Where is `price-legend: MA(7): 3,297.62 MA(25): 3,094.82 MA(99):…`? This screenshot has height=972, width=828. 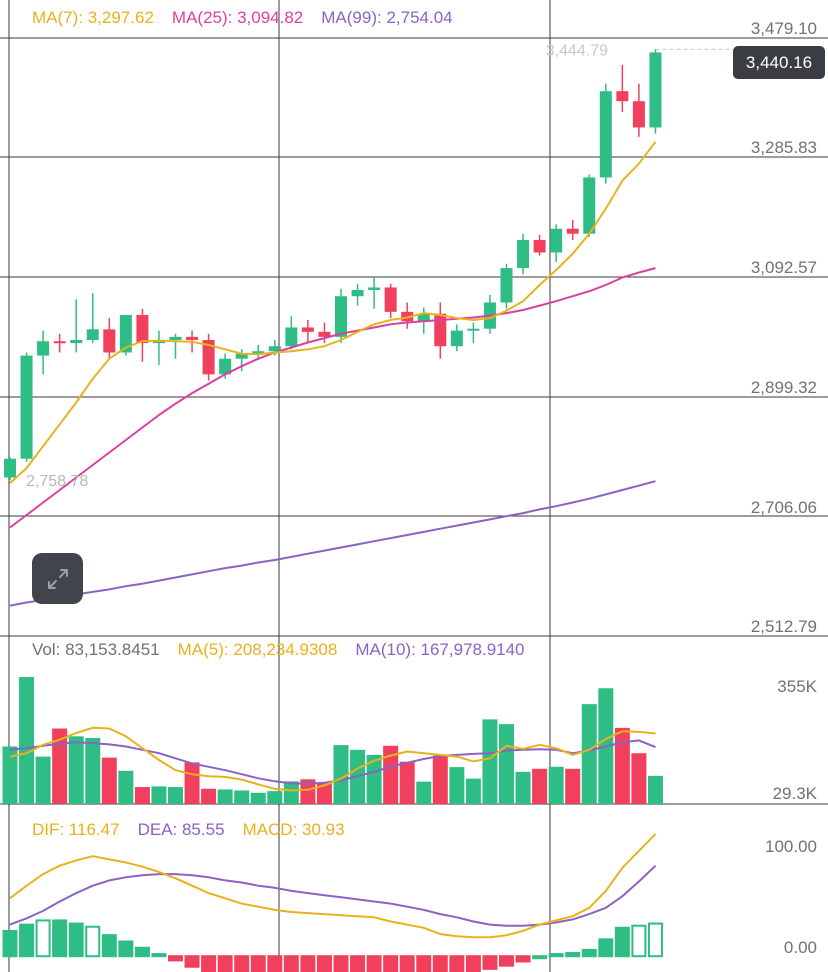
price-legend: MA(7): 3,297.62 MA(25): 3,094.82 MA(99):… is located at coordinates (242, 18).